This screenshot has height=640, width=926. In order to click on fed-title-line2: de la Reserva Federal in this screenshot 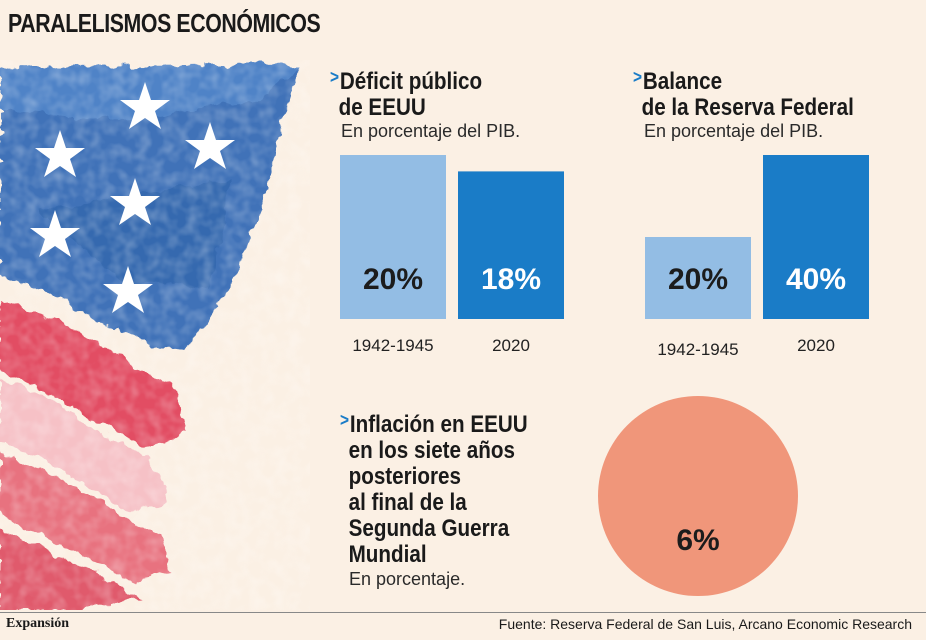, I will do `click(747, 107)`.